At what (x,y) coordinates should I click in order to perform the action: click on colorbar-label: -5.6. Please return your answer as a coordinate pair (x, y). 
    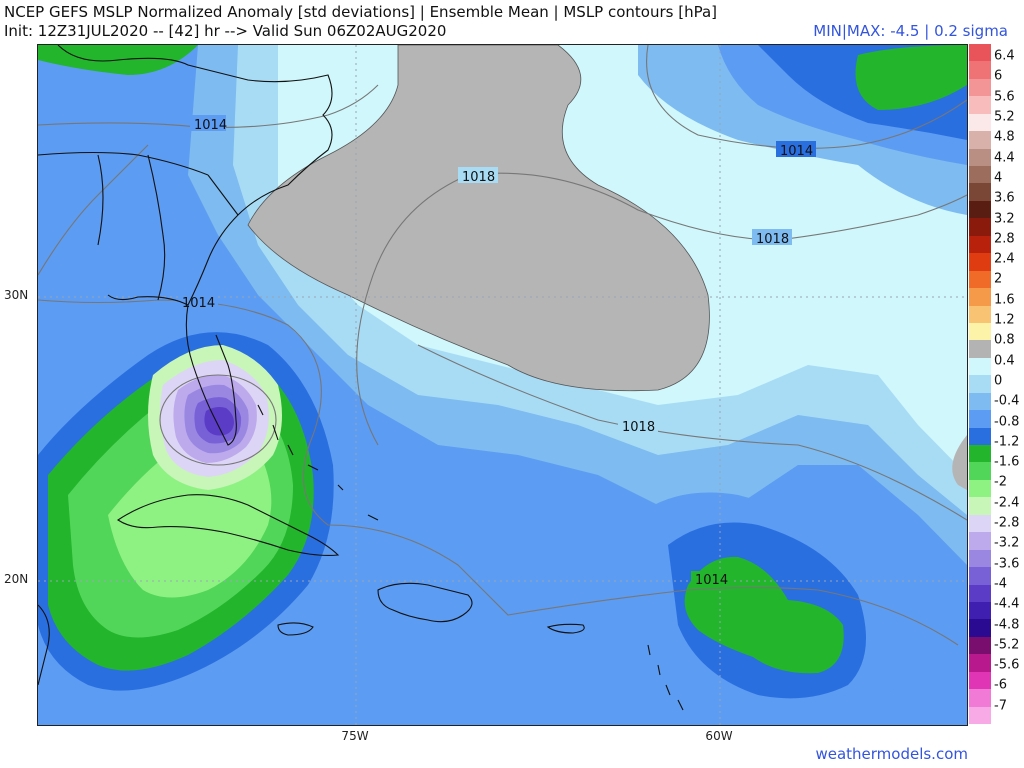
    Looking at the image, I should click on (1007, 665).